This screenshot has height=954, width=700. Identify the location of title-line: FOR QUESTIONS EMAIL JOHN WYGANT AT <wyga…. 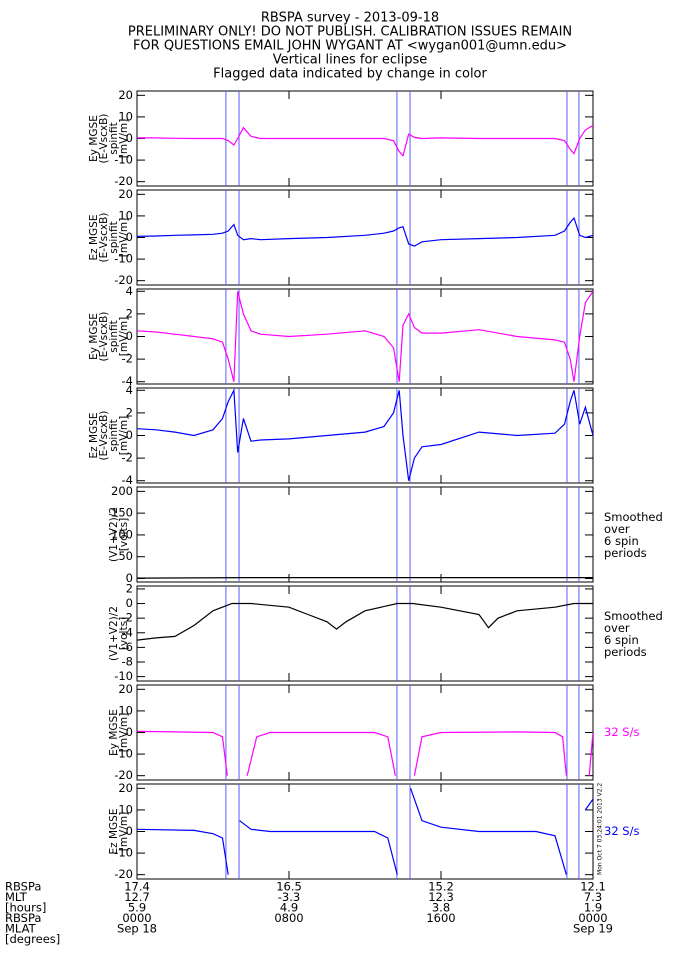
(350, 46).